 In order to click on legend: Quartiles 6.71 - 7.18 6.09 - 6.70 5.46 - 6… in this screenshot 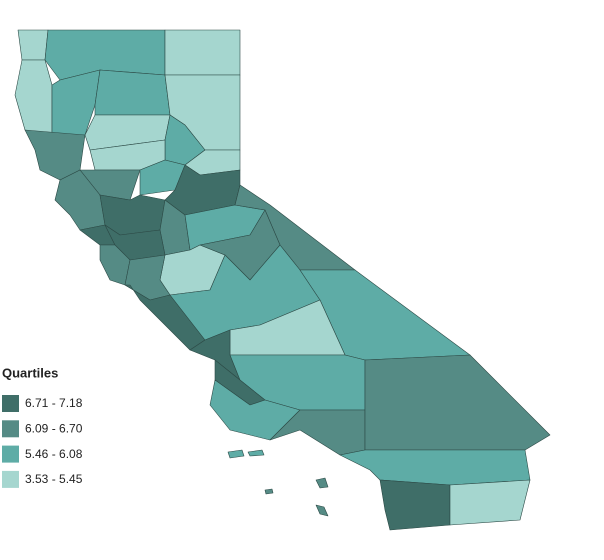, I will do `click(42, 426)`.